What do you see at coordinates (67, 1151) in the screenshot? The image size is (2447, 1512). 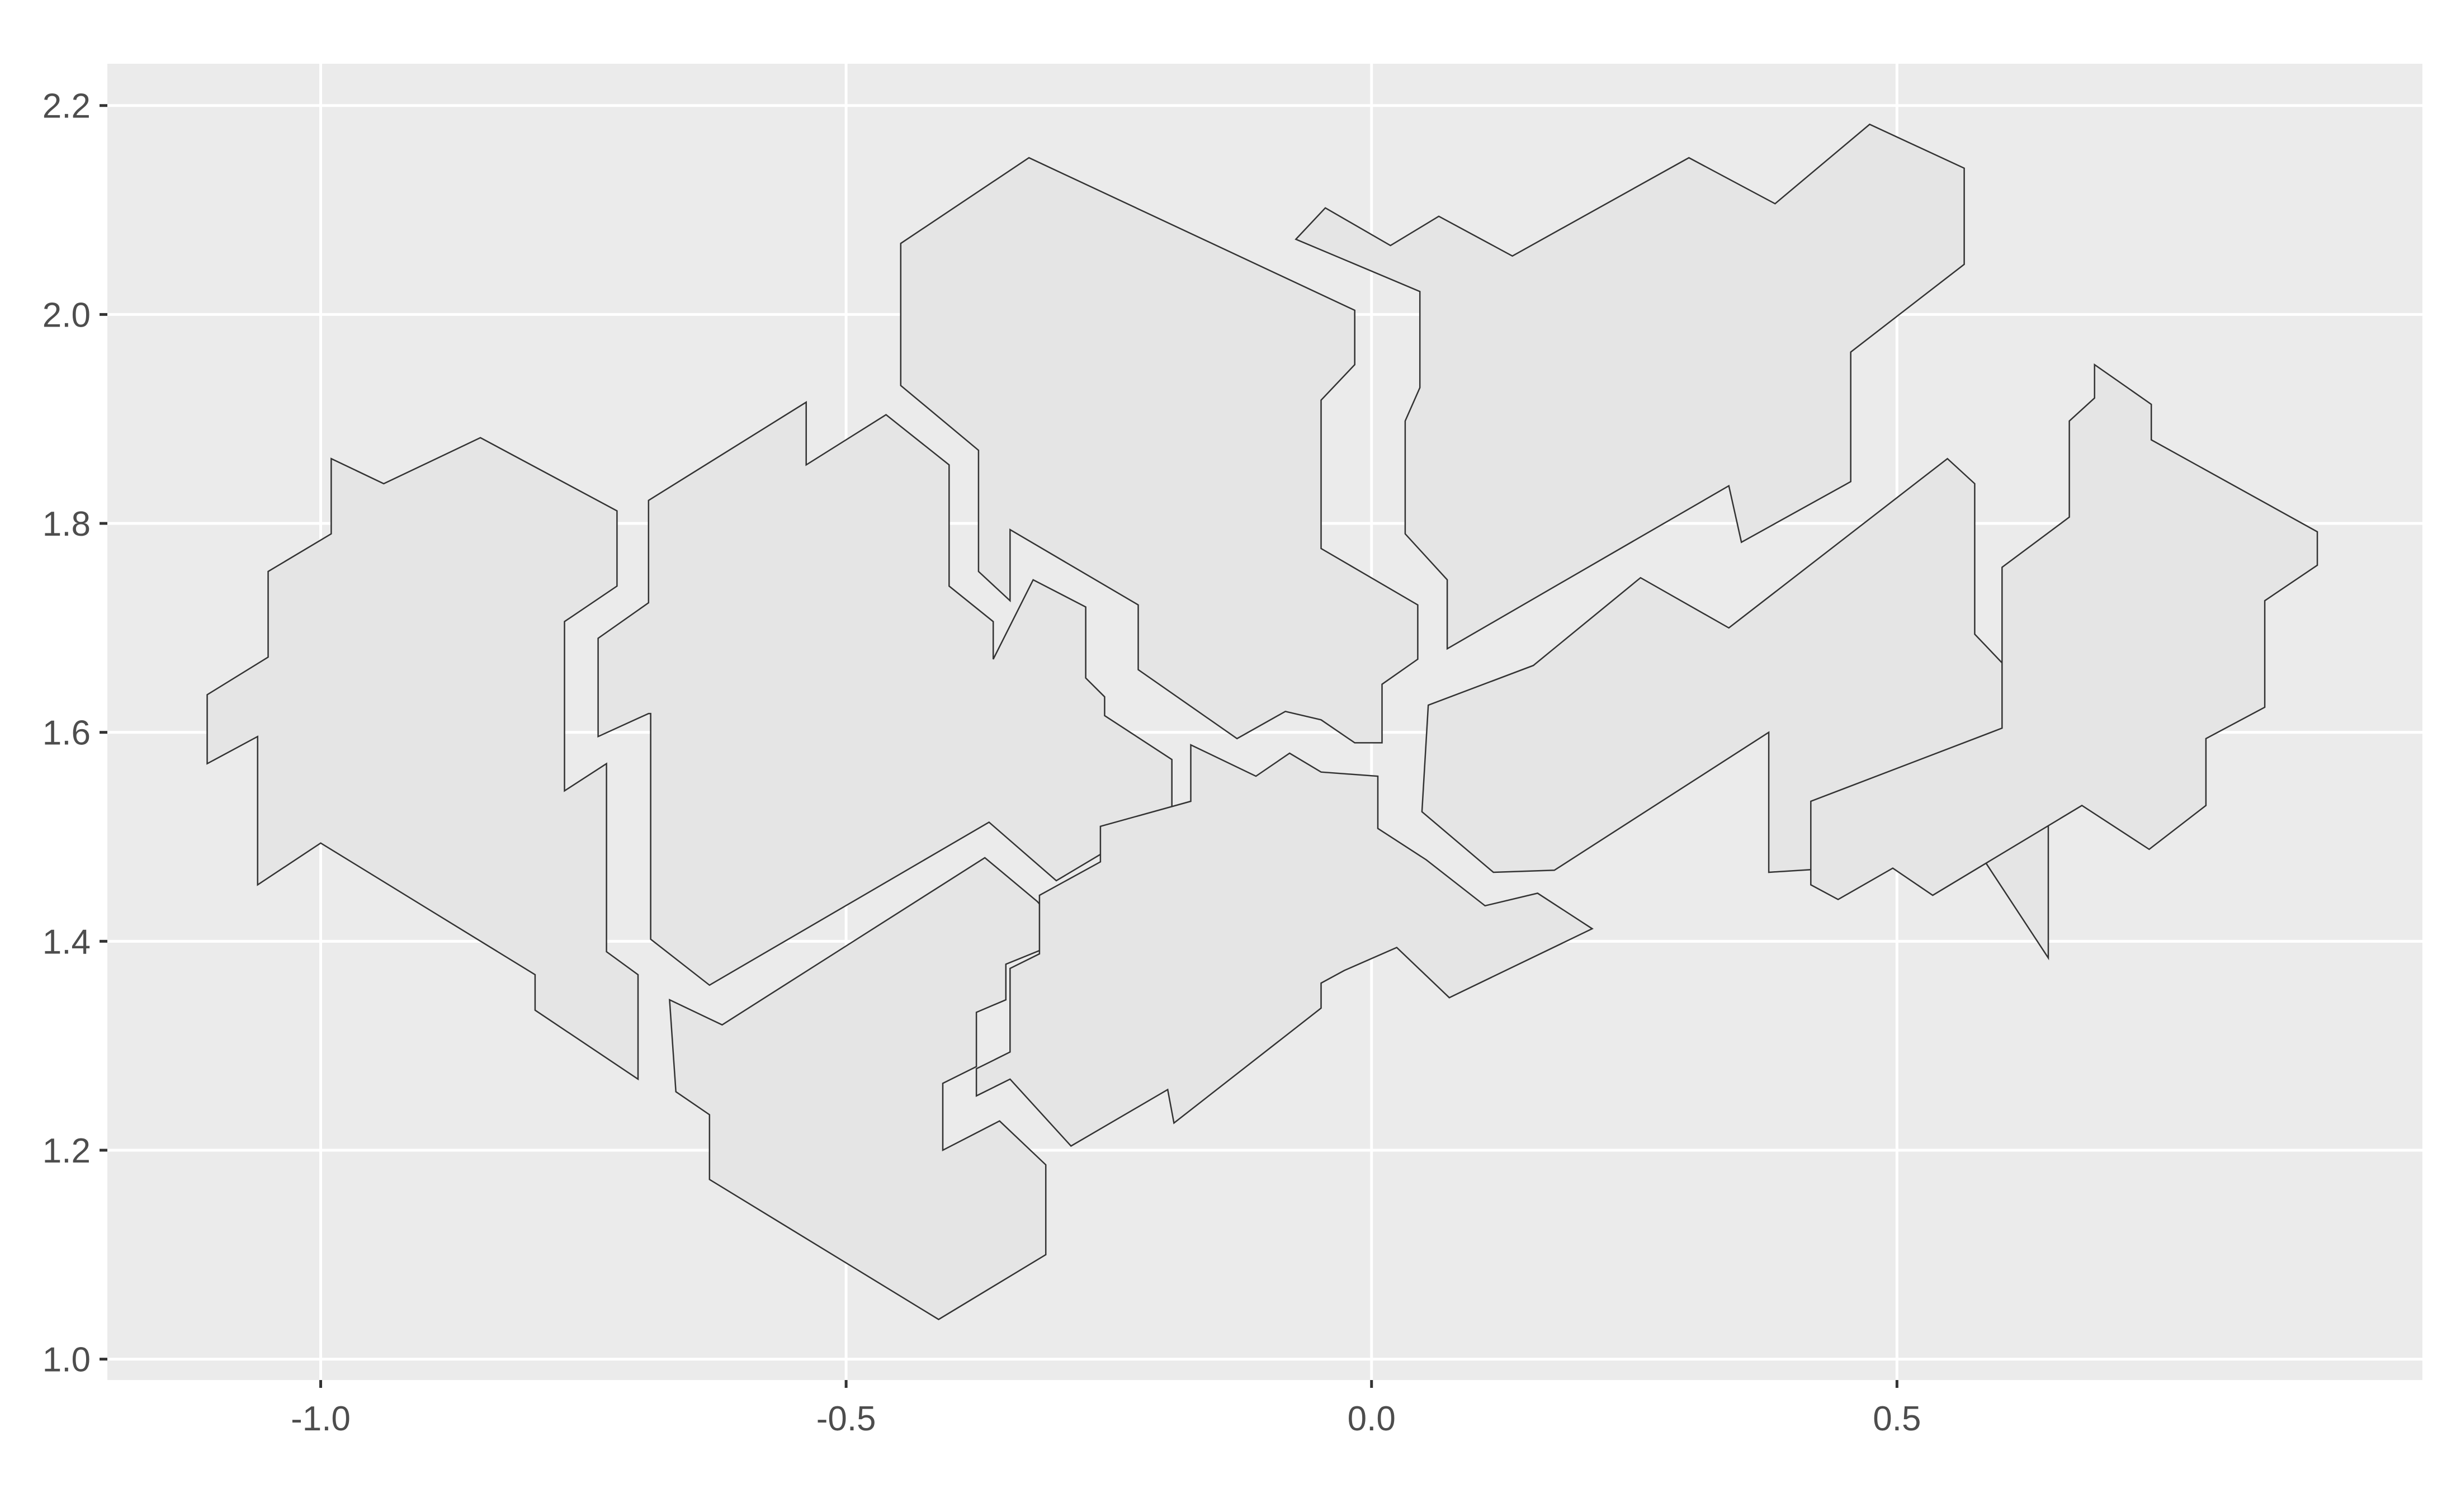 I see `y-tick-label: 1.2` at bounding box center [67, 1151].